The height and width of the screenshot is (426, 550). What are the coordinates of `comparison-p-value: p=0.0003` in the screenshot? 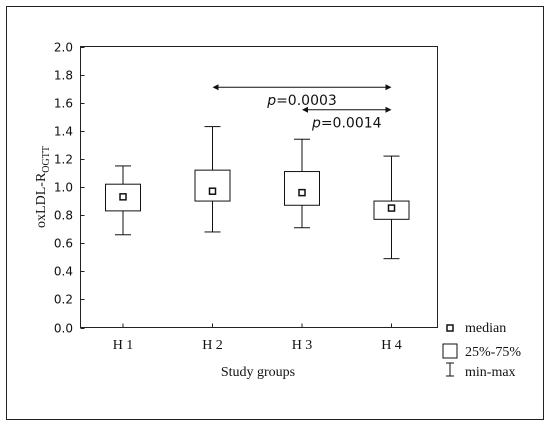 It's located at (301, 101).